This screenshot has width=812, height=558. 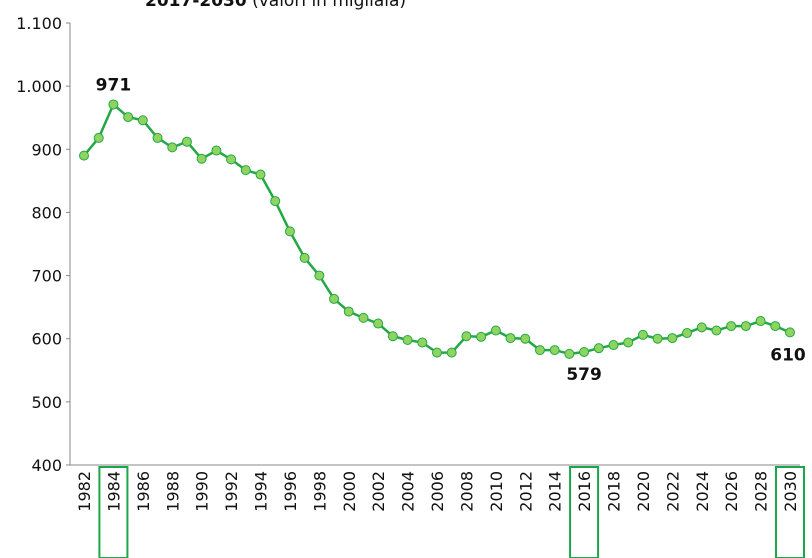 What do you see at coordinates (46, 465) in the screenshot?
I see `y-tick-label: 400` at bounding box center [46, 465].